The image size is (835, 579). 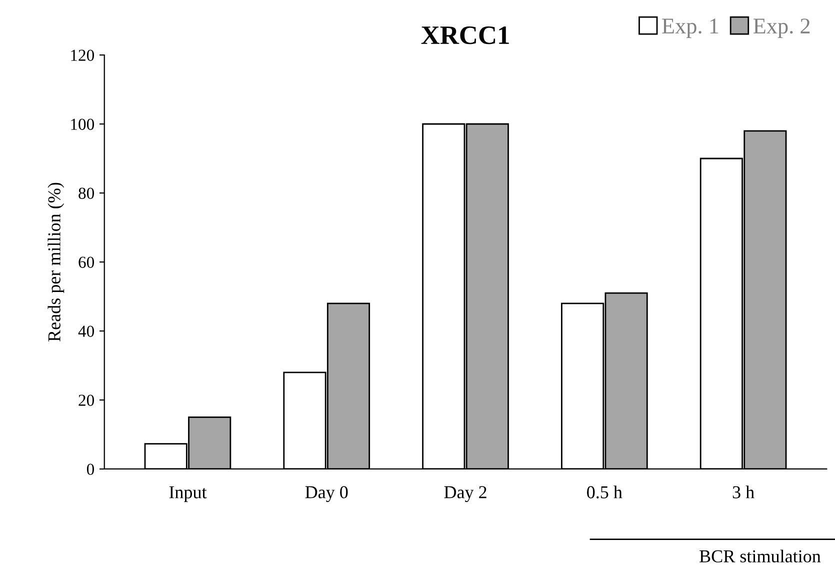 What do you see at coordinates (56, 262) in the screenshot?
I see `y-axis-title: Reads per million (%)` at bounding box center [56, 262].